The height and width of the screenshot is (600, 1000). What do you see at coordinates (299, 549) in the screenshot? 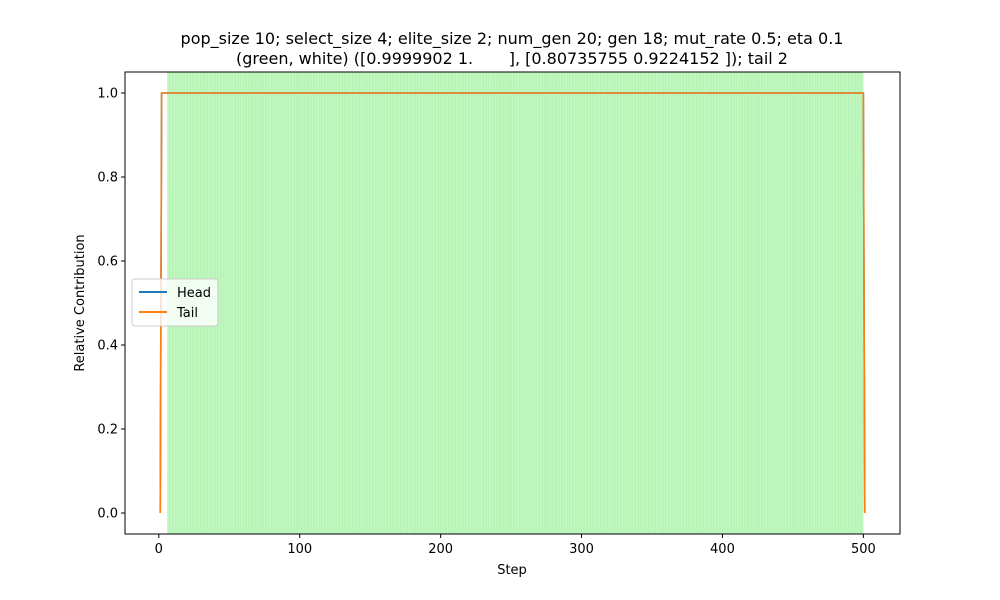
I see `x-tick-label: 100` at bounding box center [299, 549].